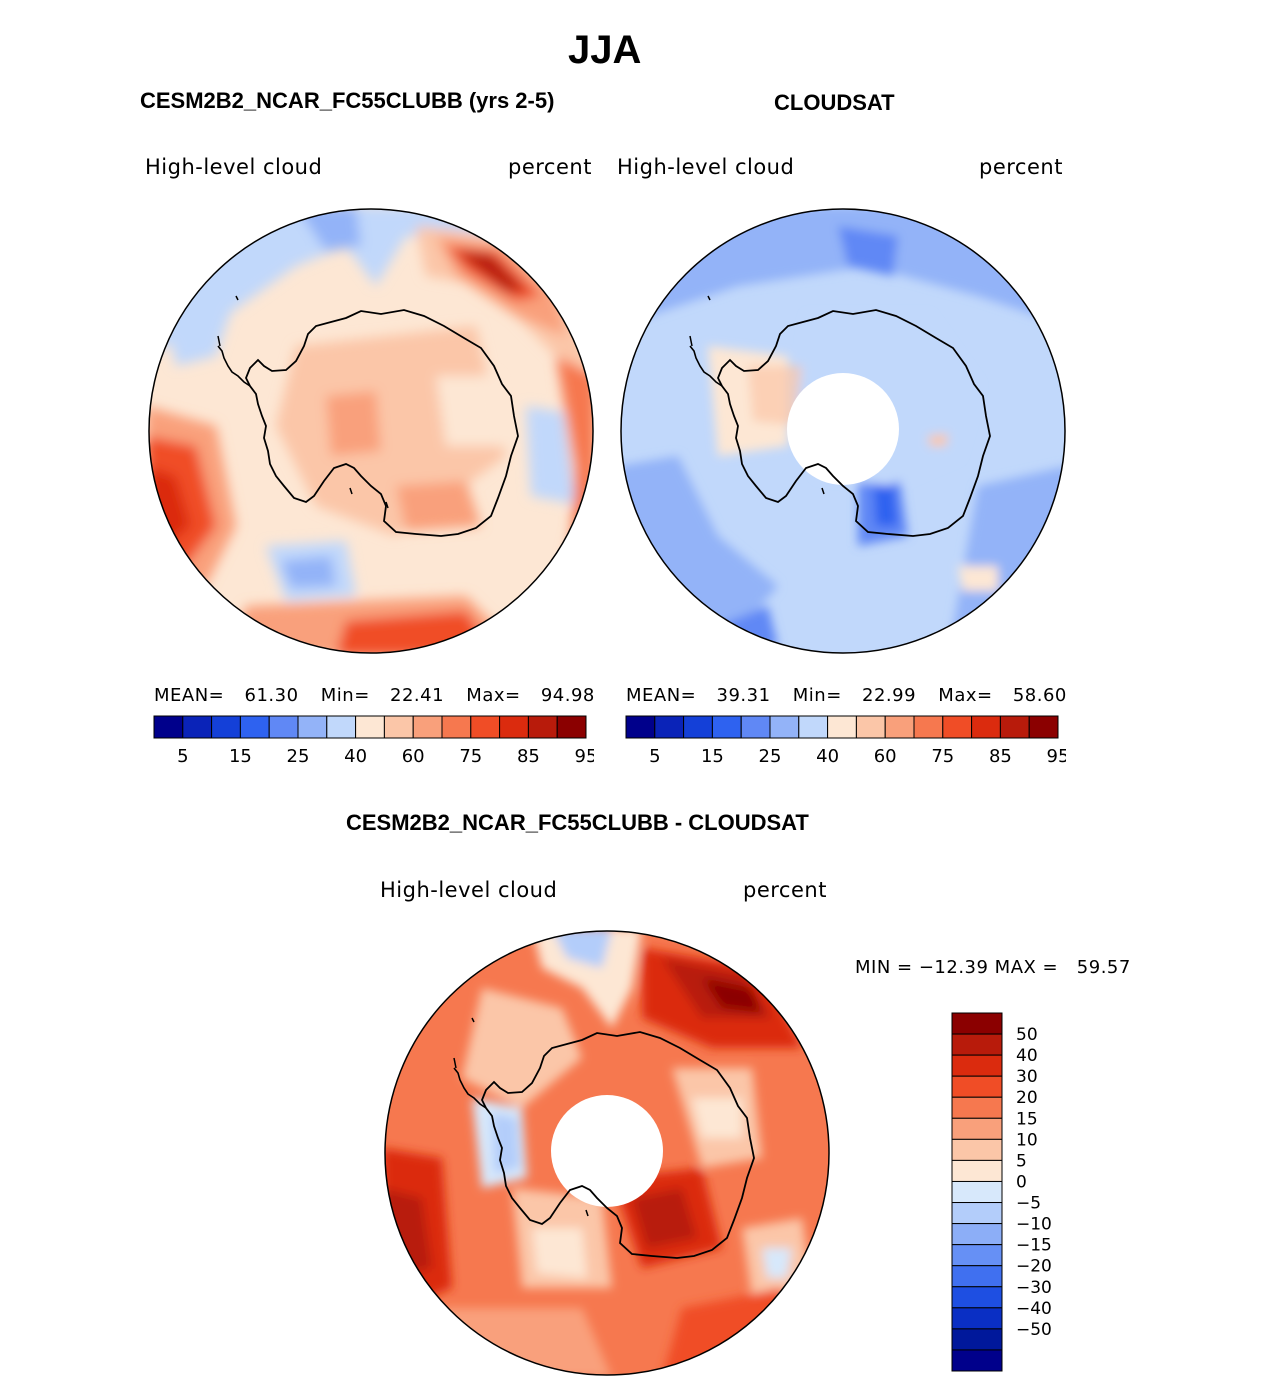 This screenshot has width=1285, height=1382. Describe the element at coordinates (846, 695) in the screenshot. I see `stats-obs: MEAN= 39.31 Min= 22.99 Max= 58.60` at that location.